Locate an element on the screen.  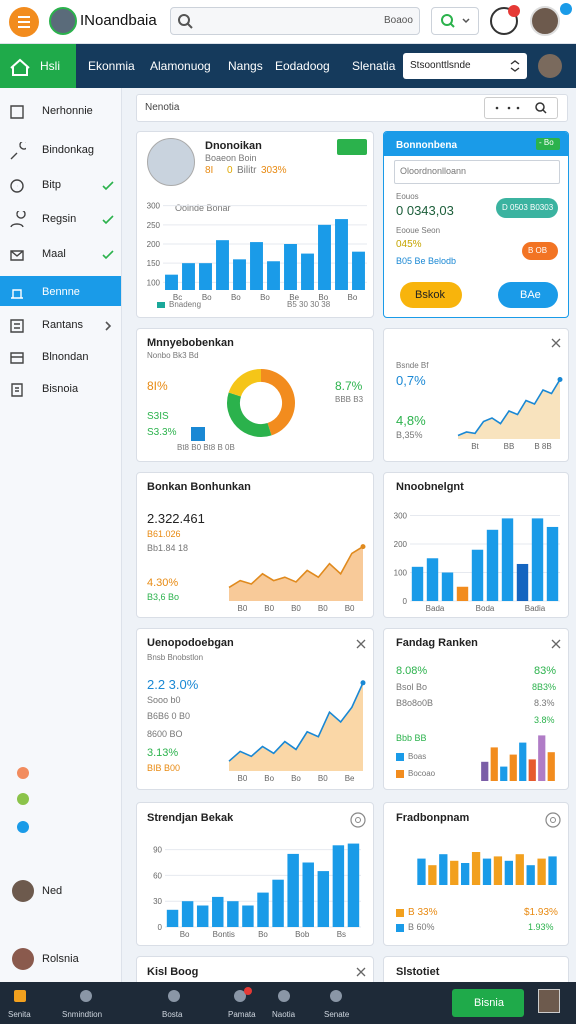
nav-avatar is located at coordinates (550, 66).